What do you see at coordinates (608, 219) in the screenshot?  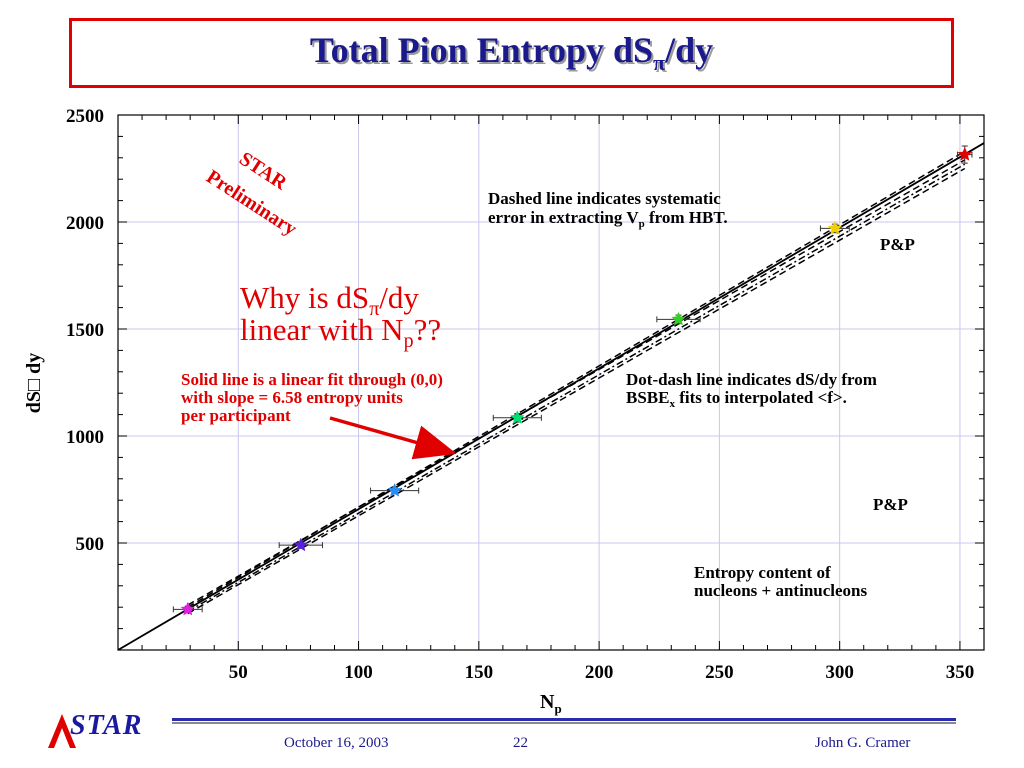 I see `dashed-note-line2: error in extracting Vp from HBT.` at bounding box center [608, 219].